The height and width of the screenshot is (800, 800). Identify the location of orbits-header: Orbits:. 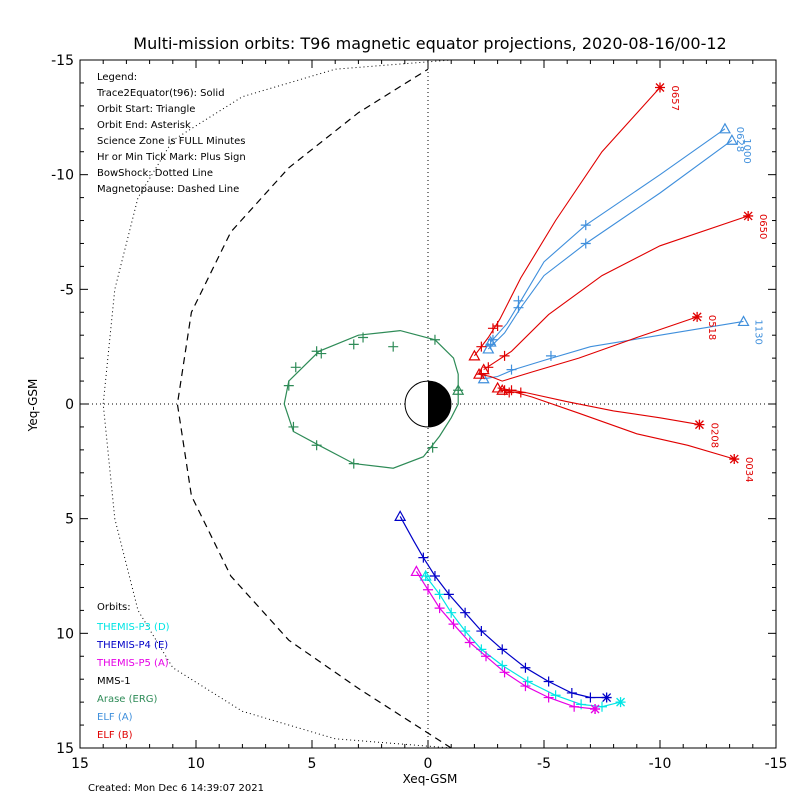
(114, 607).